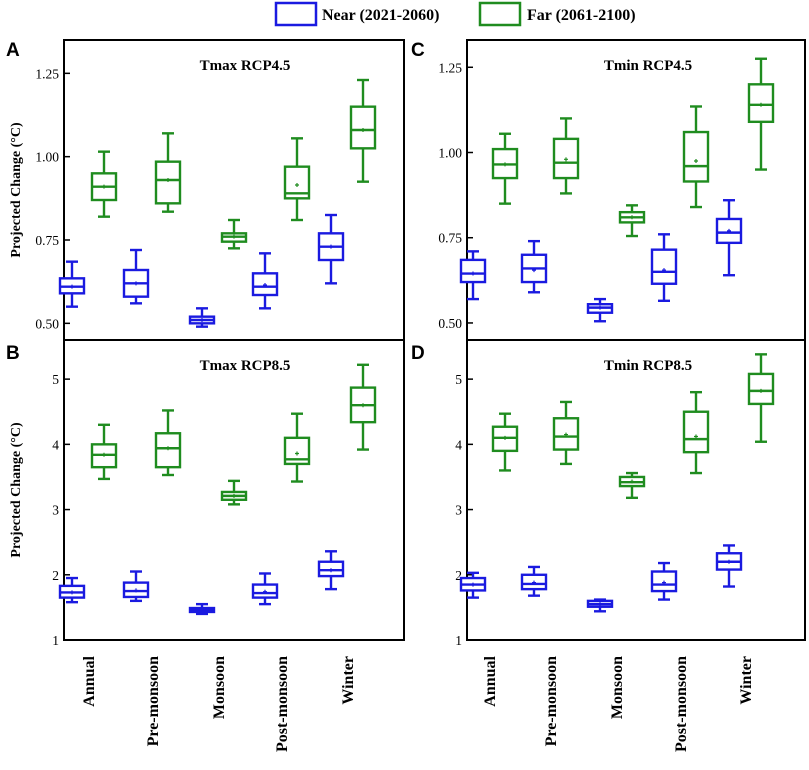 This screenshot has height=770, width=809. I want to click on category-label: Monsoon, so click(219, 687).